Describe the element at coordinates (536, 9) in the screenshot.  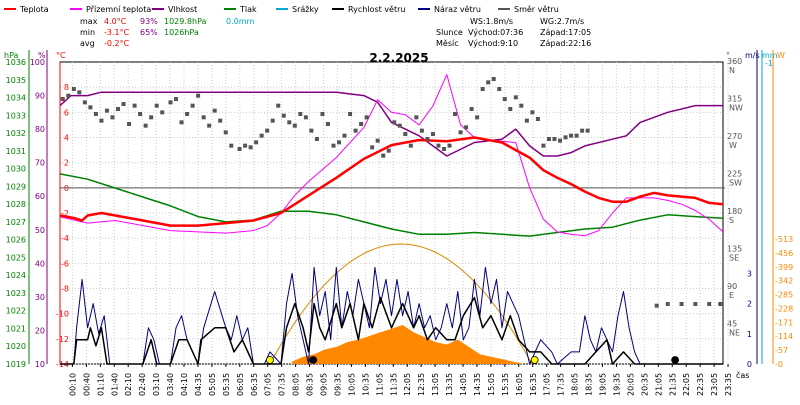
I see `legend-label: Směr větru` at that location.